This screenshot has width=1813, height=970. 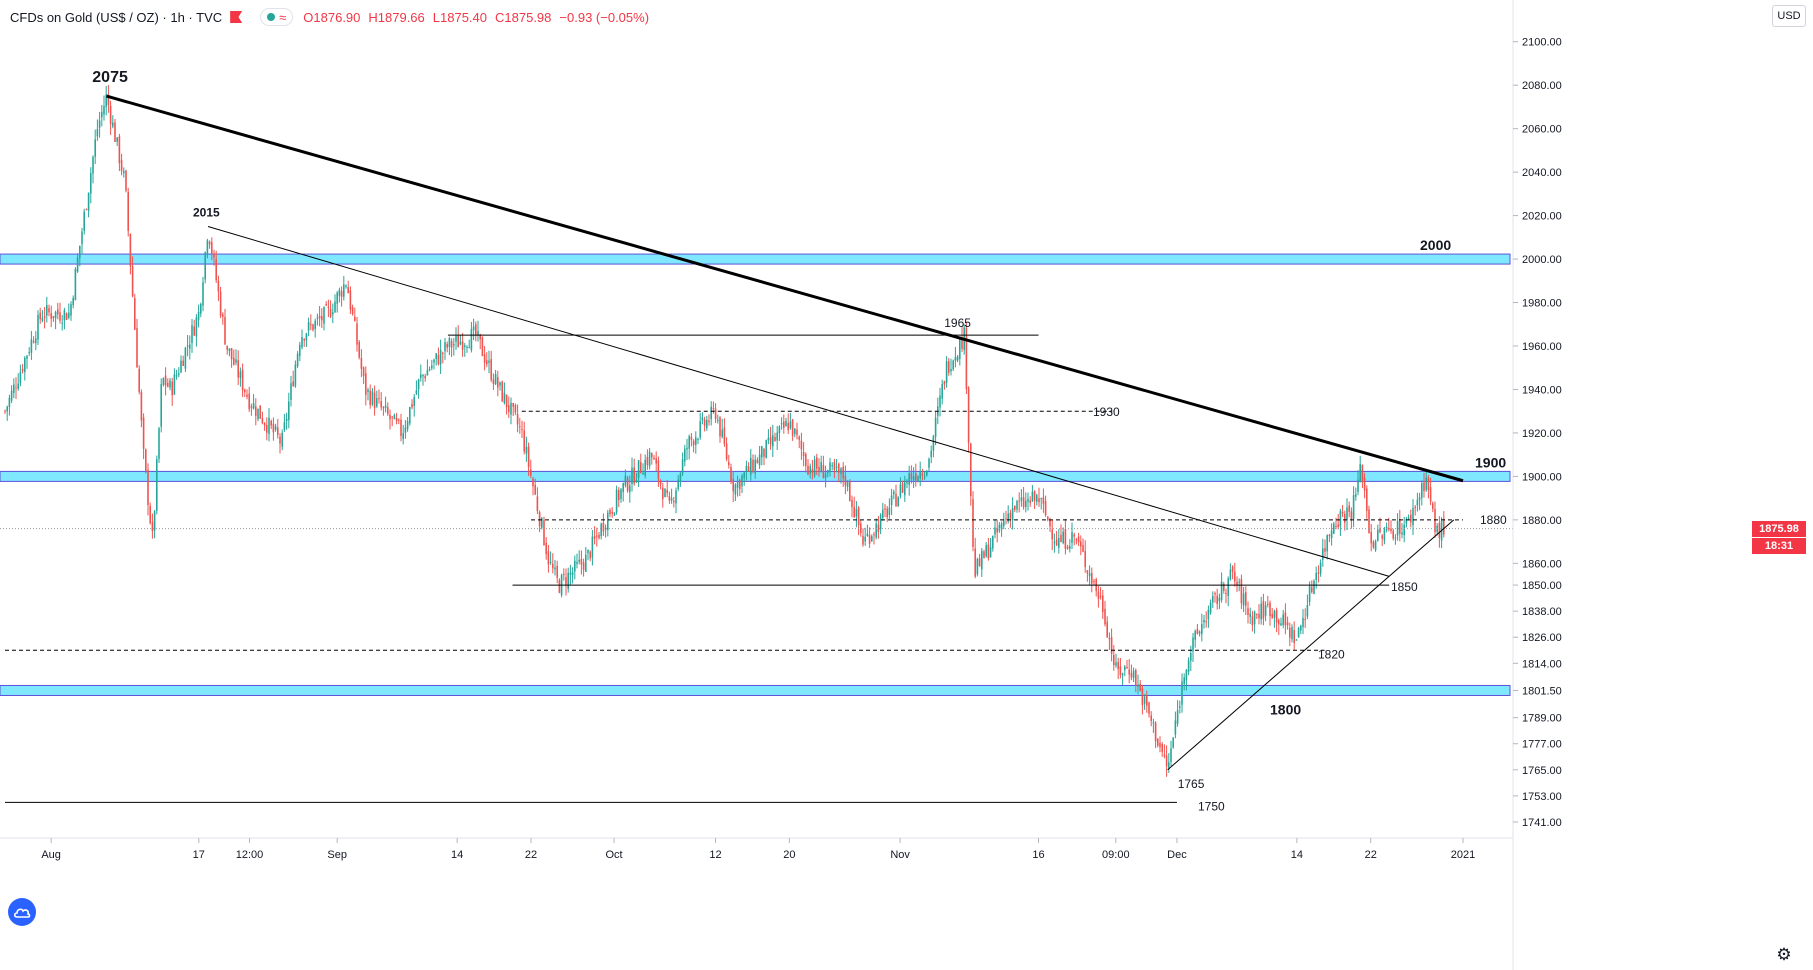 What do you see at coordinates (277, 17) in the screenshot?
I see `indicator-toggle: ≈` at bounding box center [277, 17].